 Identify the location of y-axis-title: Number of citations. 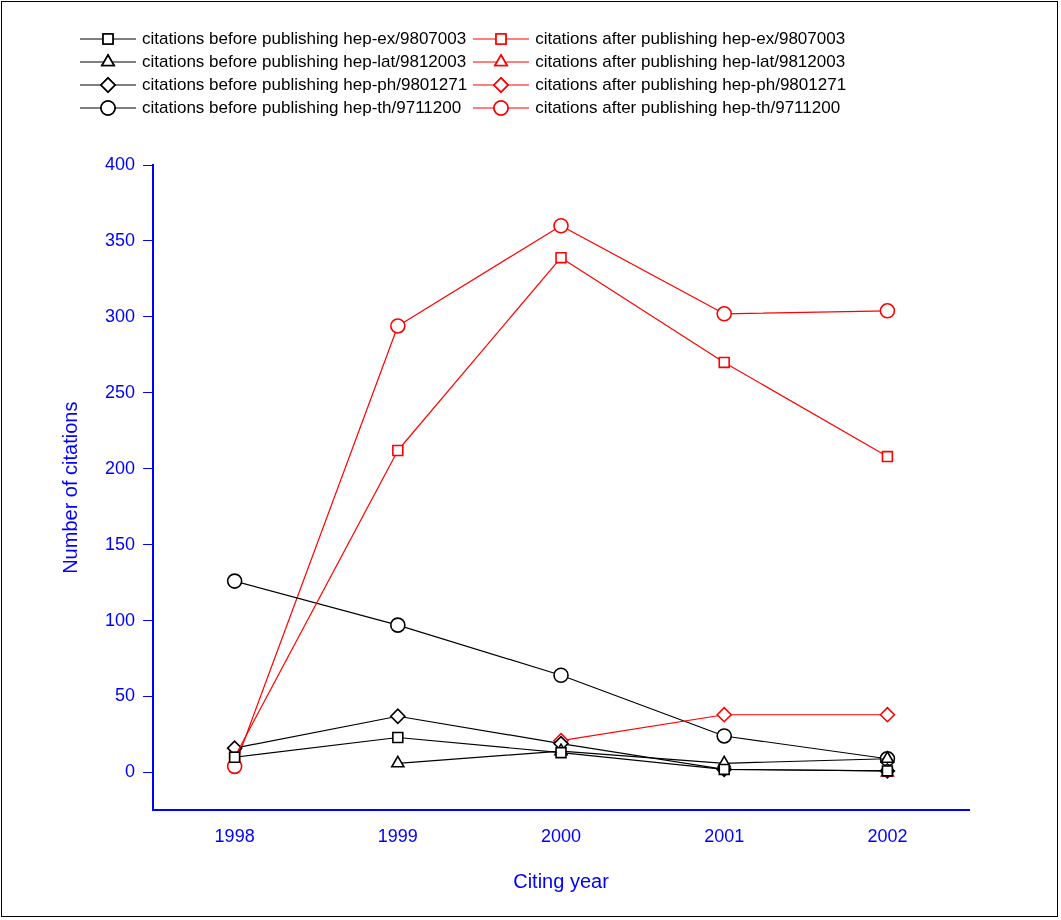
(69, 487).